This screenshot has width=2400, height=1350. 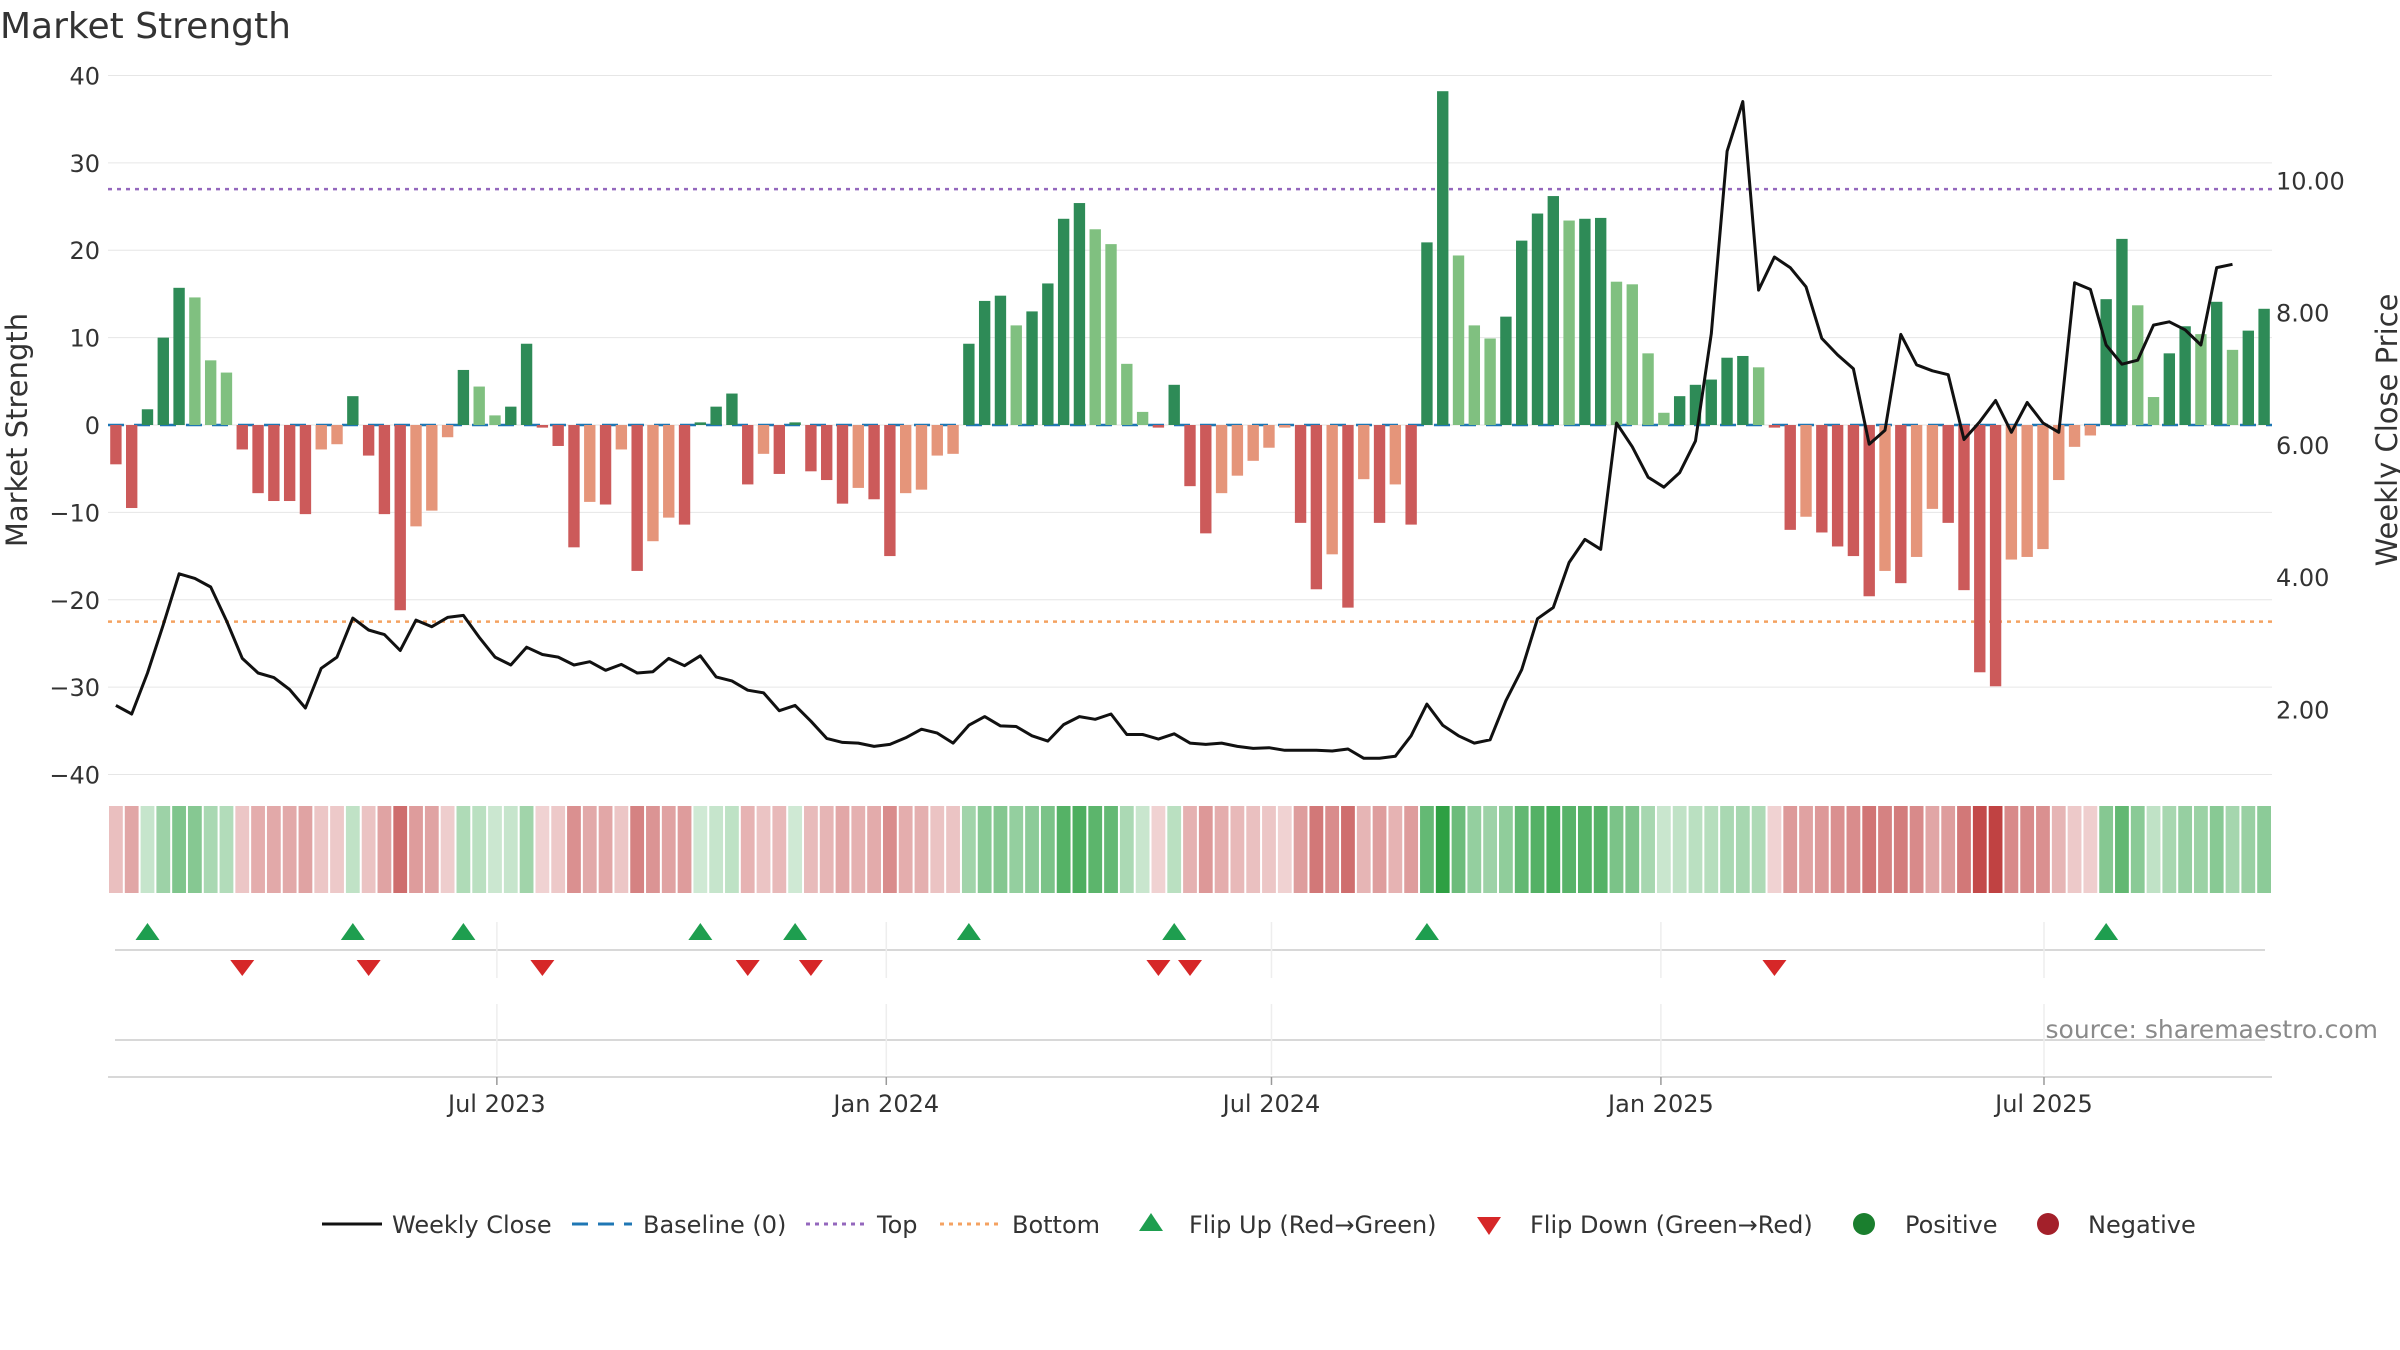 What do you see at coordinates (145, 26) in the screenshot?
I see `chart-title: Market Strength` at bounding box center [145, 26].